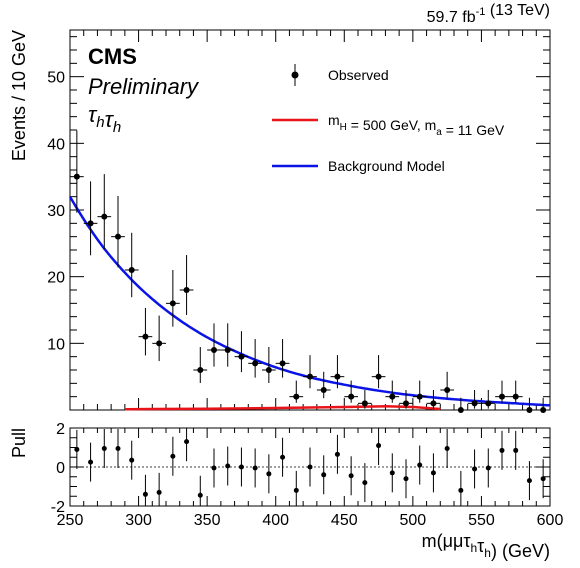 Image resolution: width=580 pixels, height=568 pixels. I want to click on status-label: Preliminary, so click(144, 86).